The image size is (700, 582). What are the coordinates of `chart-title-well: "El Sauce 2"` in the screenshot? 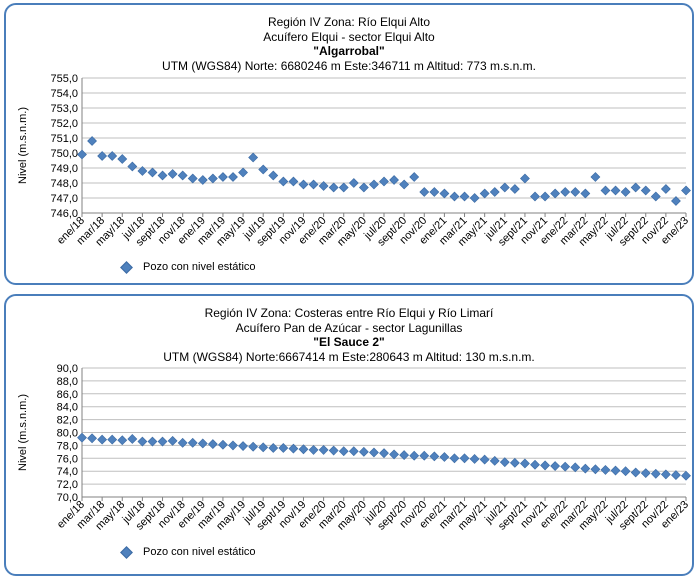 It's located at (349, 342).